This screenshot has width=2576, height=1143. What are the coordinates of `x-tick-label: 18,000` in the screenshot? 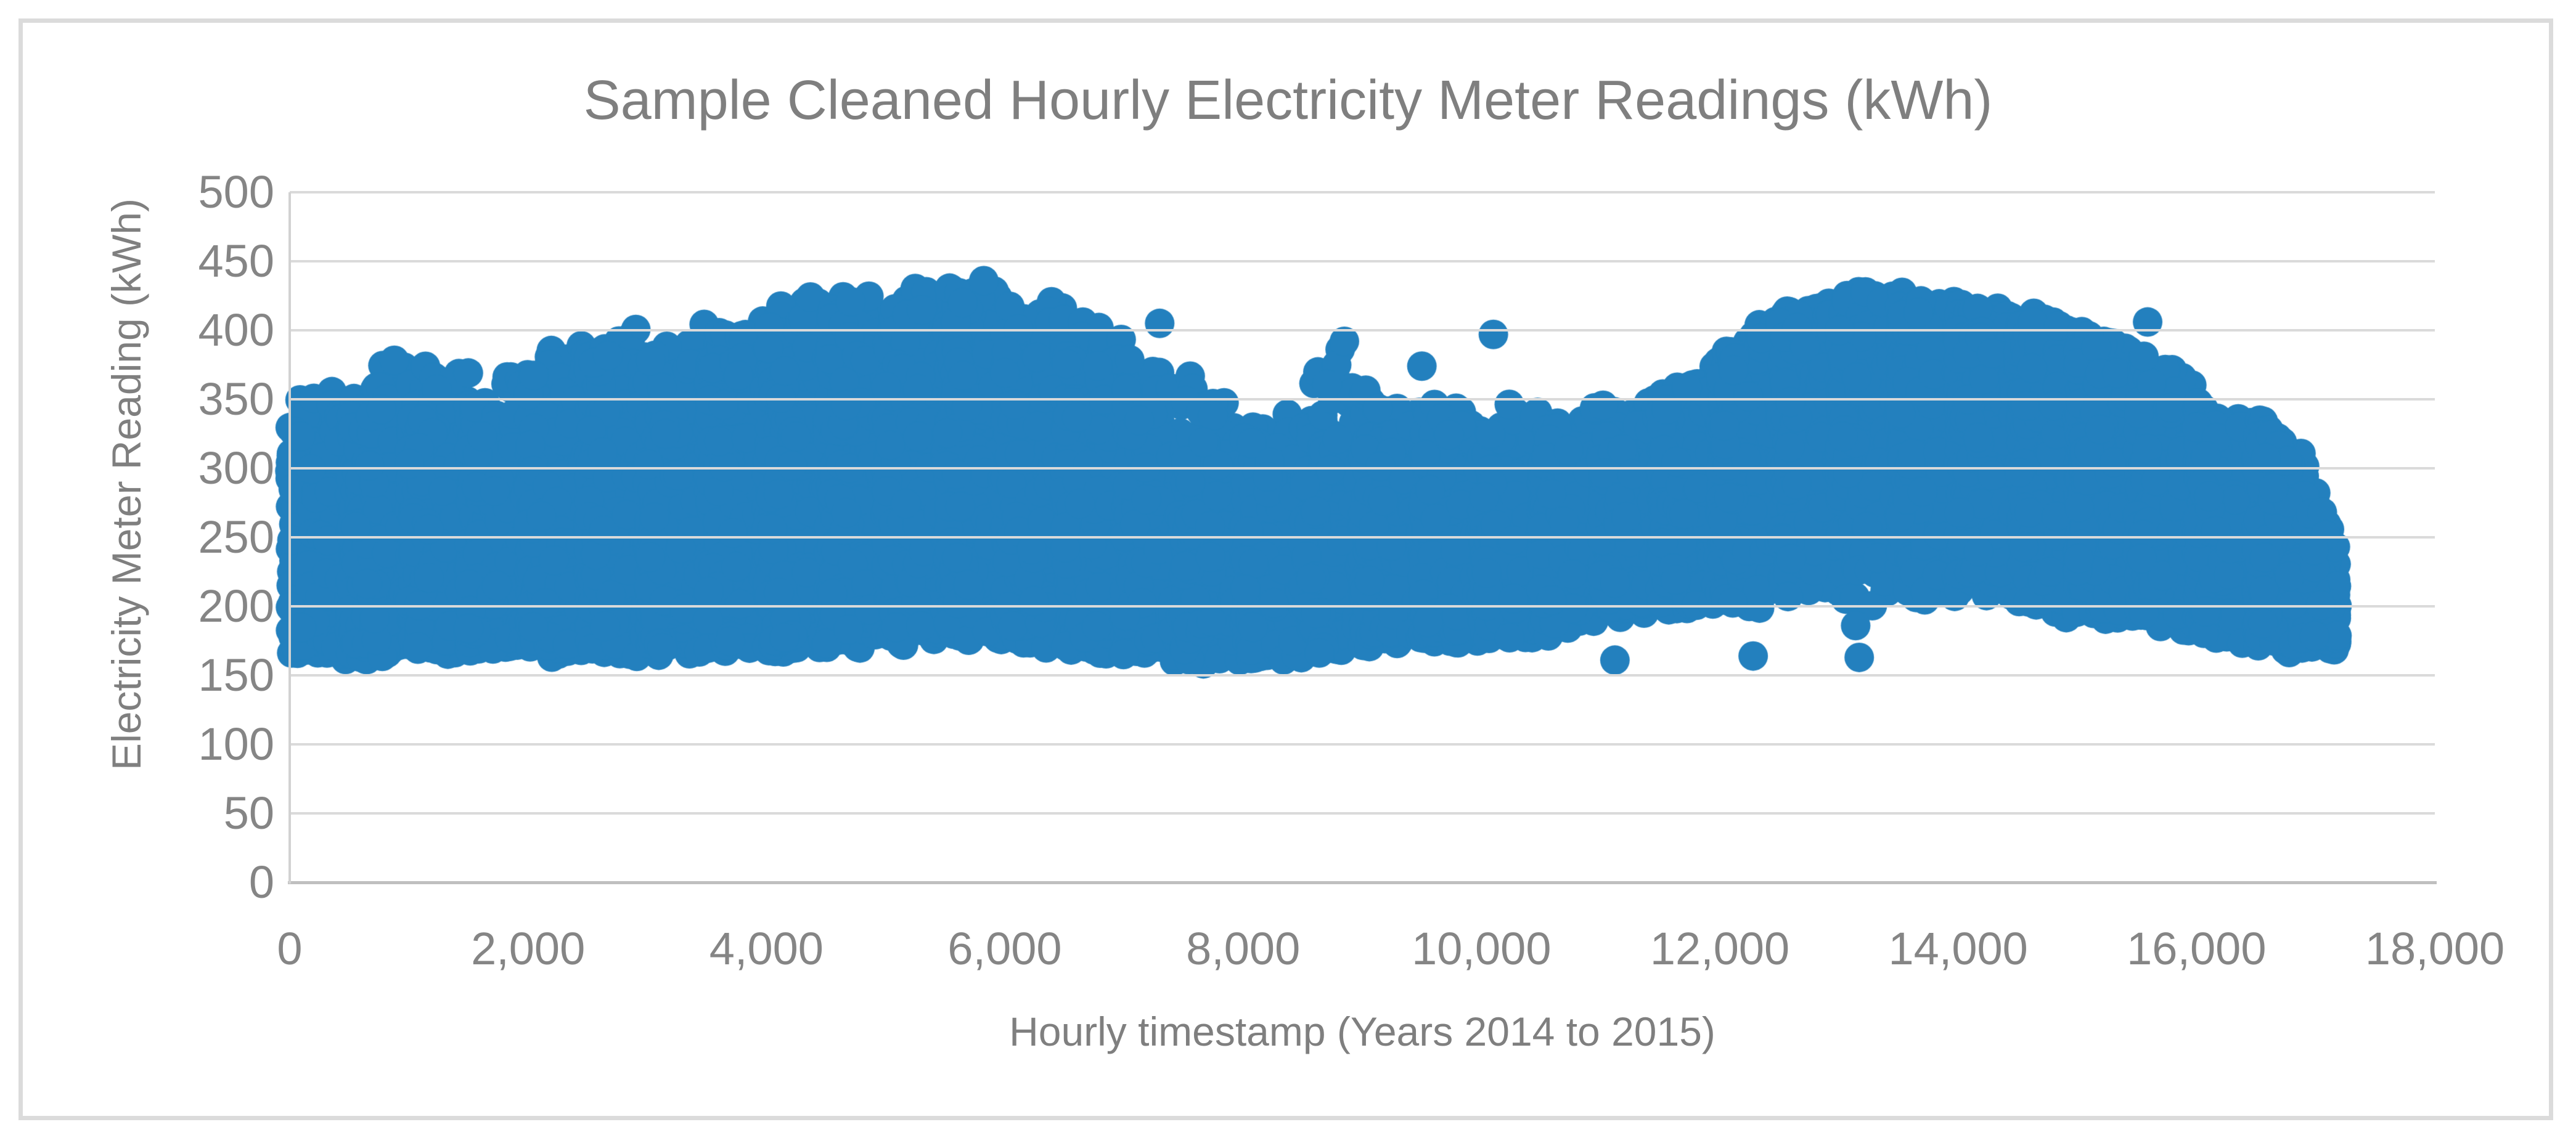 It's located at (2435, 949).